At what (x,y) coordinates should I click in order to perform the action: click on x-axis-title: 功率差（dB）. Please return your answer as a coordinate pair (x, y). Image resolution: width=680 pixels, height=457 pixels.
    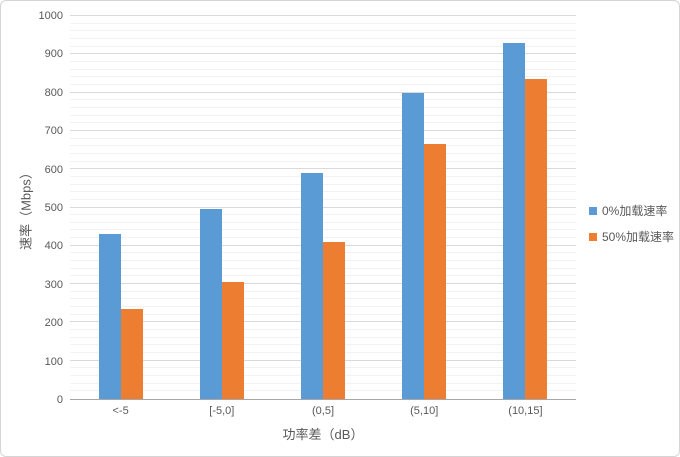
    Looking at the image, I should click on (323, 434).